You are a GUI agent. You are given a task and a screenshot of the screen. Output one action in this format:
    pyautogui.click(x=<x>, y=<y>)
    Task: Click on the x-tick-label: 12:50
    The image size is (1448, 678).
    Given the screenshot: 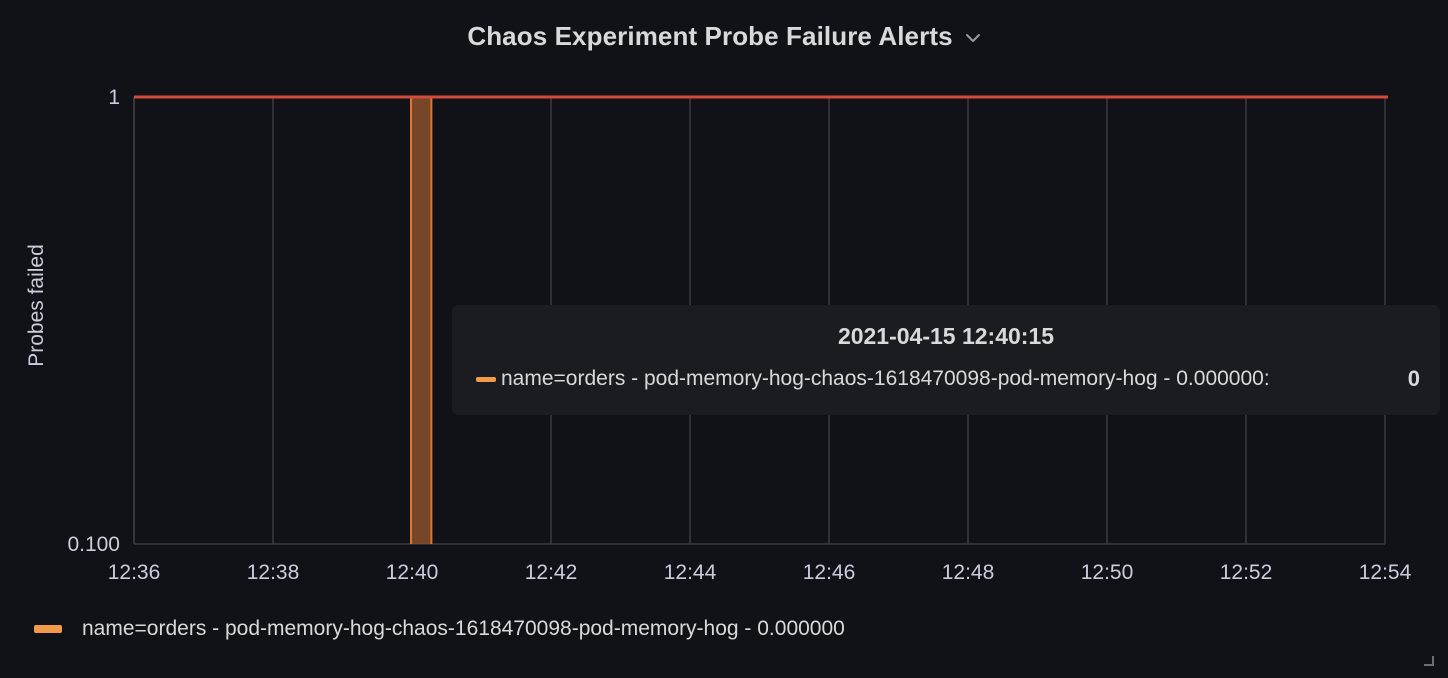 What is the action you would take?
    pyautogui.click(x=1107, y=572)
    